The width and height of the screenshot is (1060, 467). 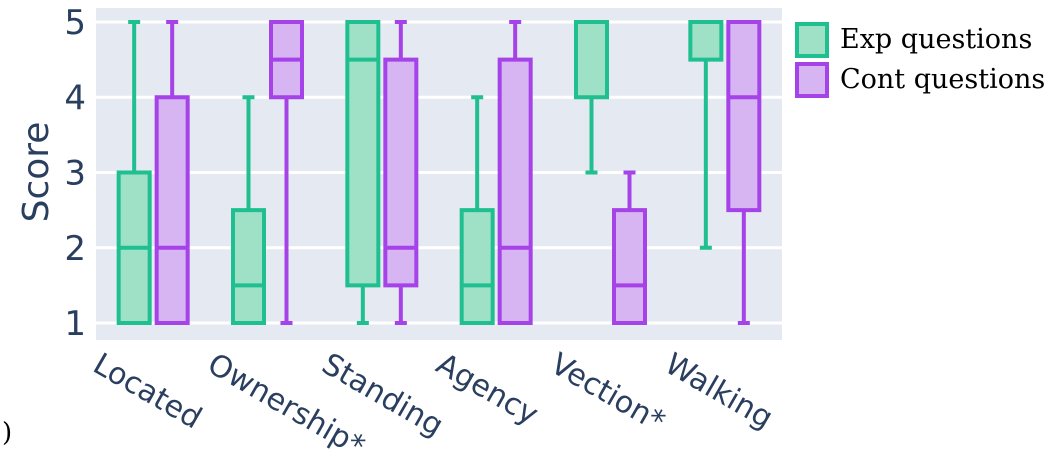 What do you see at coordinates (286, 172) in the screenshot?
I see `box-cont-ownership` at bounding box center [286, 172].